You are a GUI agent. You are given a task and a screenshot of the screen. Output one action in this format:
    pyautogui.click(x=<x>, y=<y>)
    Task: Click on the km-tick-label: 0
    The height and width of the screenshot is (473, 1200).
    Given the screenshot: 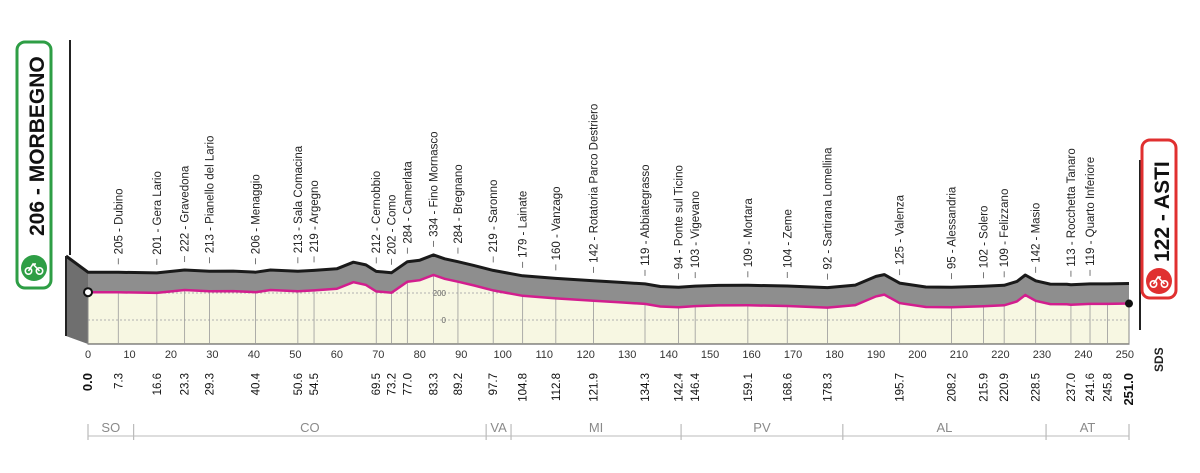 What is the action you would take?
    pyautogui.click(x=88, y=355)
    